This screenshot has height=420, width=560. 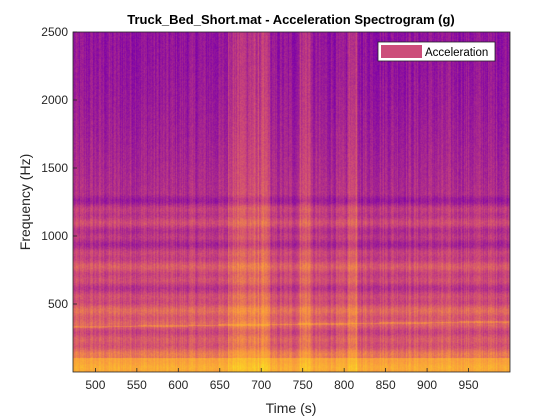 I want to click on x-tick-label: 700, so click(x=261, y=385).